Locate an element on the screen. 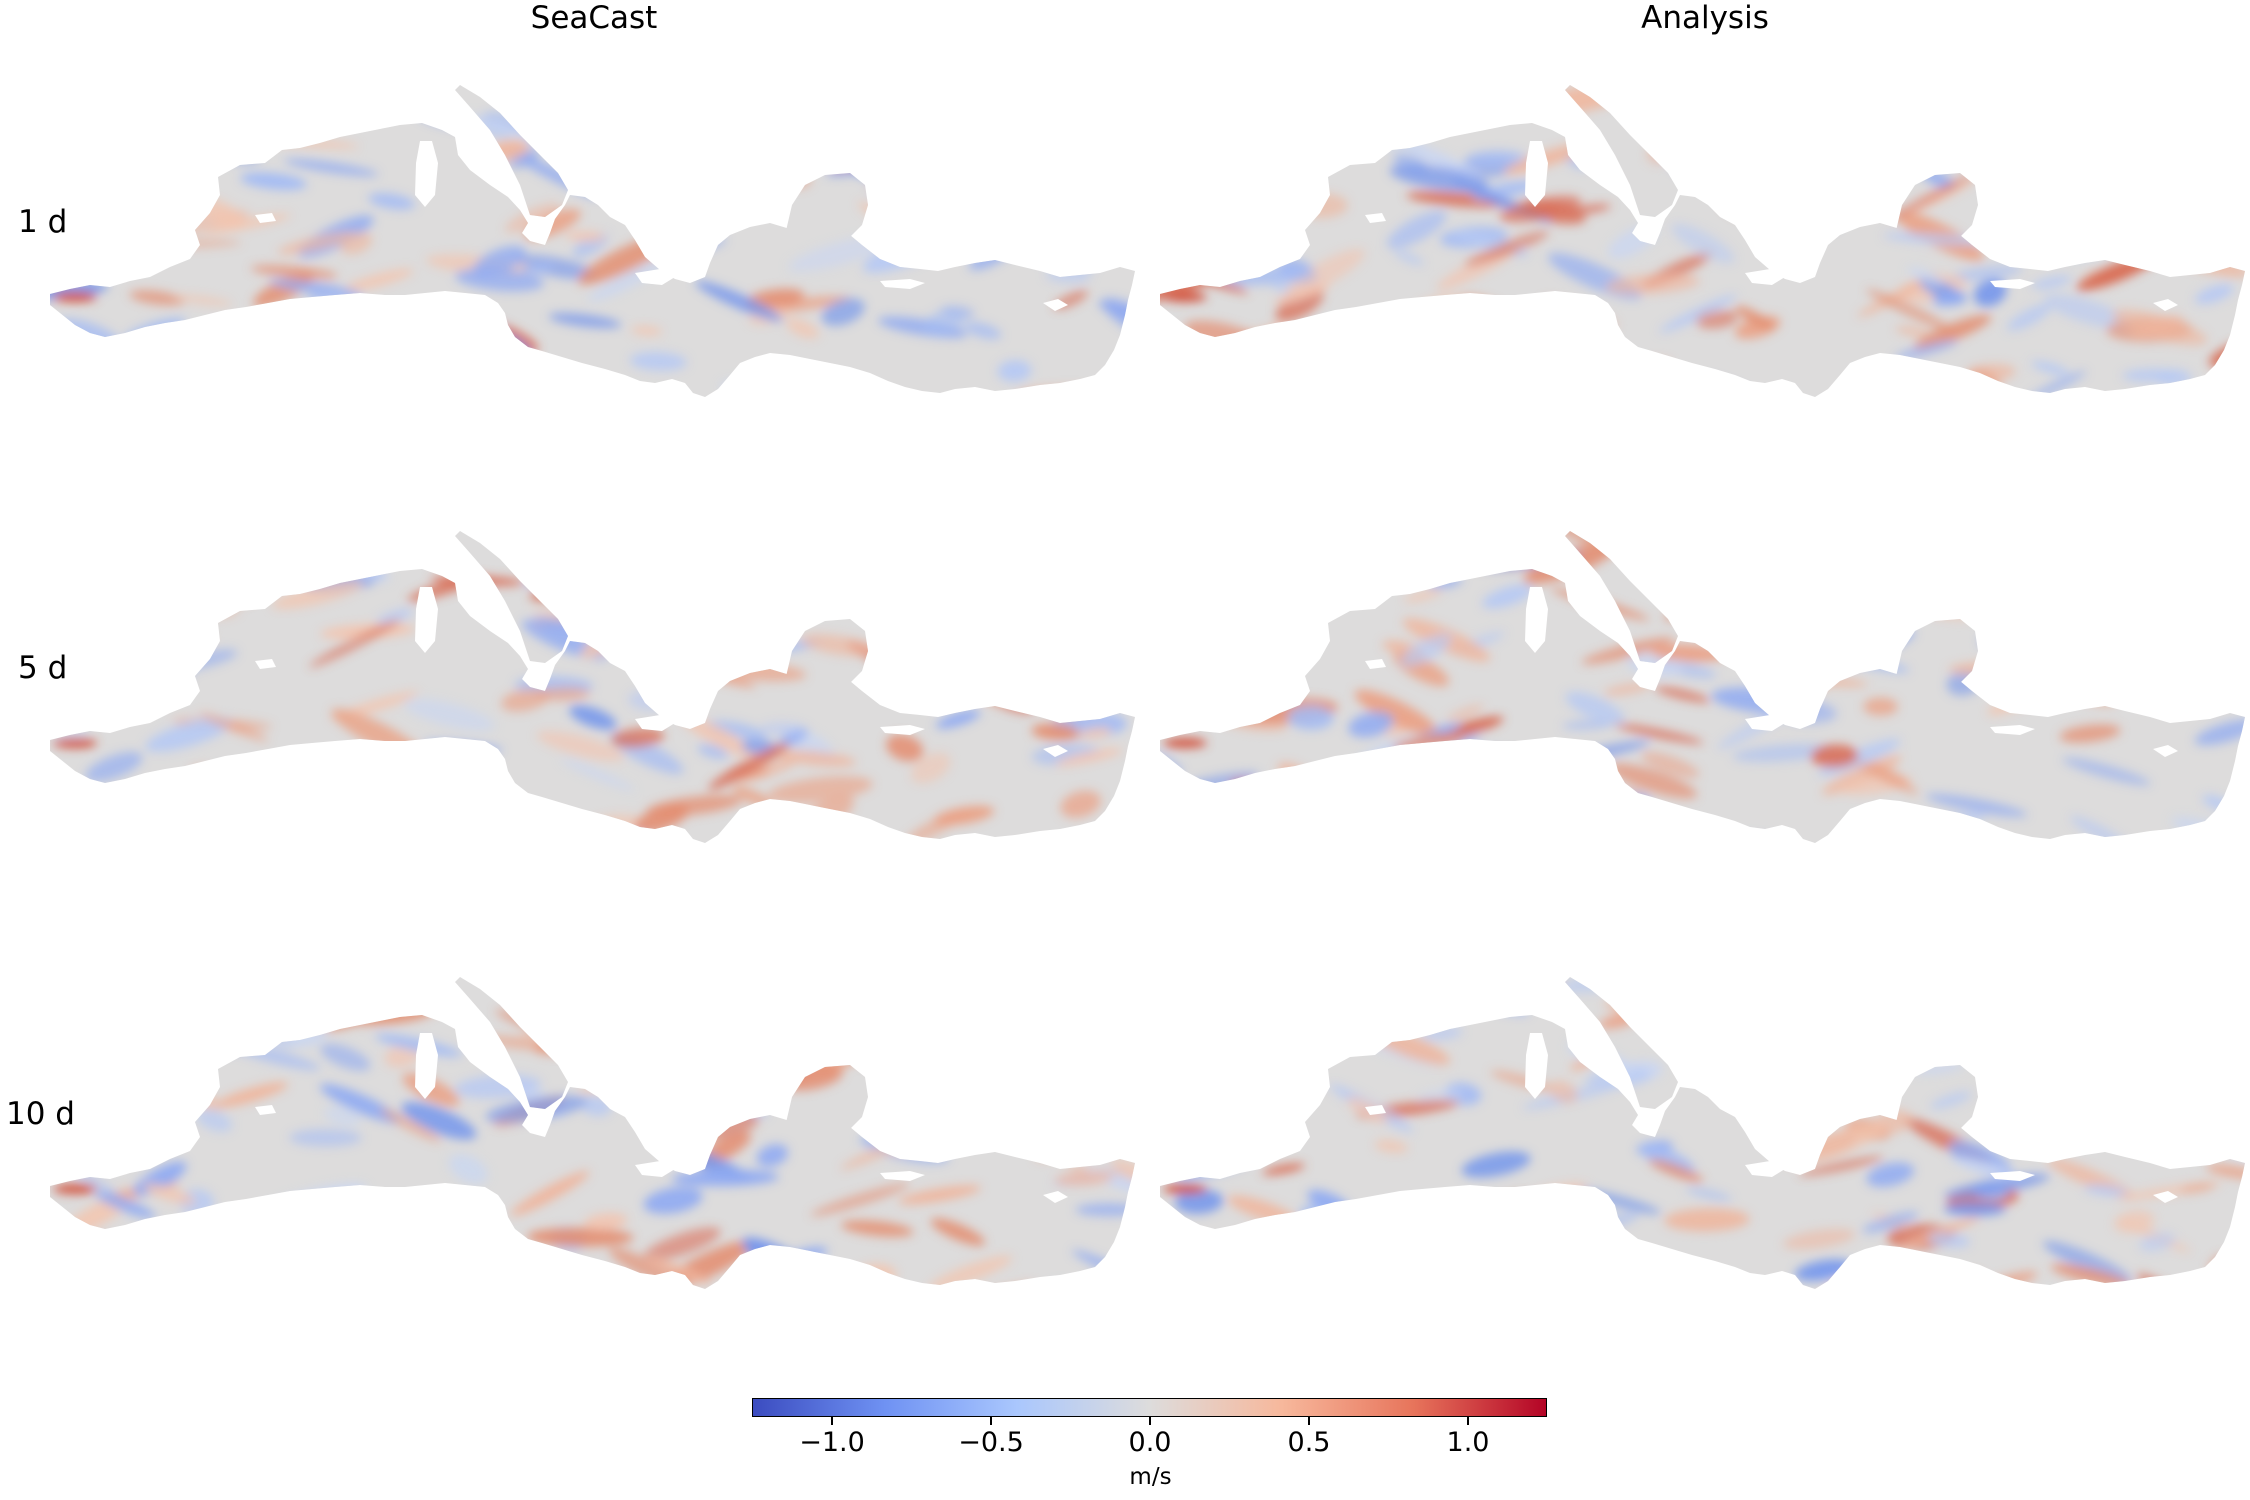 This screenshot has height=1500, width=2250. map-analysis-1d is located at coordinates (1705, 245).